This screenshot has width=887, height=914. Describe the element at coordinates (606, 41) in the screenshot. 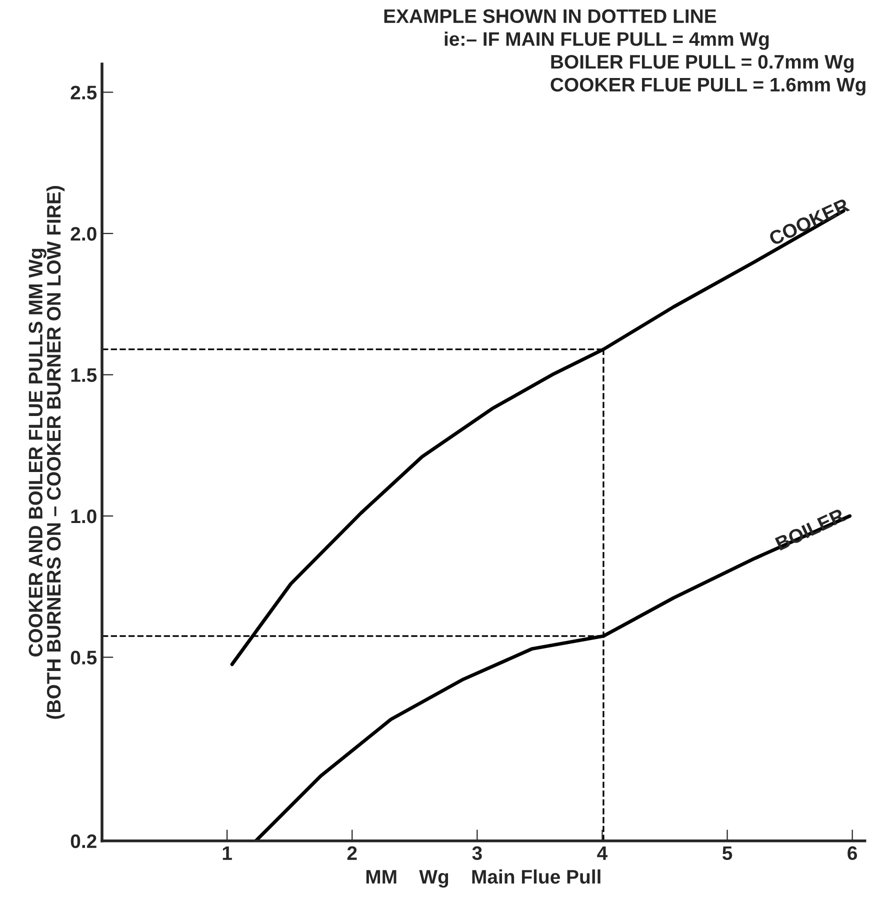

I see `text: ie:– IF MAIN FLUE PULL = 4mm Wg` at that location.